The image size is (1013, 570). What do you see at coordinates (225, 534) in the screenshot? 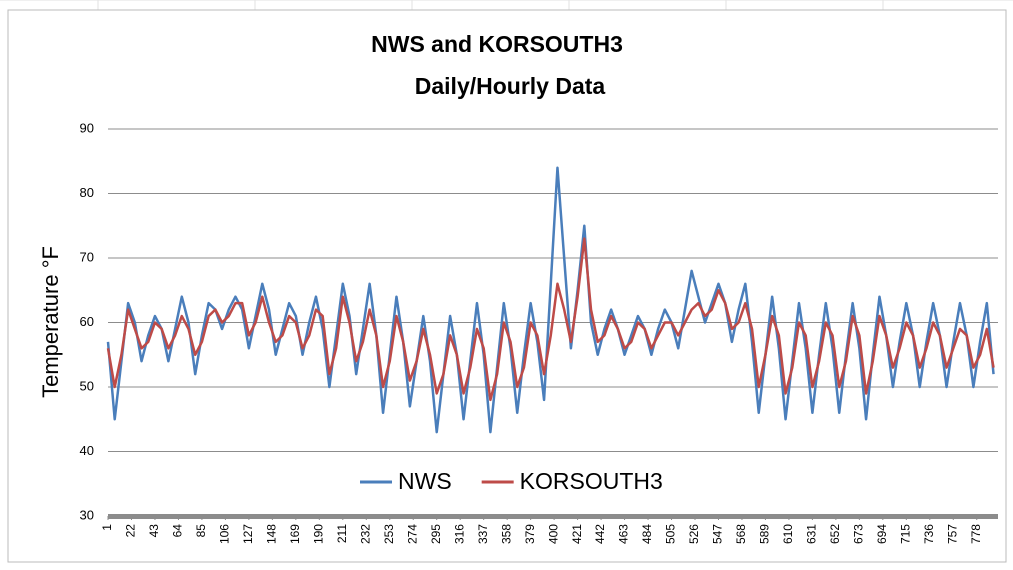
I see `x-tick-label: 106` at bounding box center [225, 534].